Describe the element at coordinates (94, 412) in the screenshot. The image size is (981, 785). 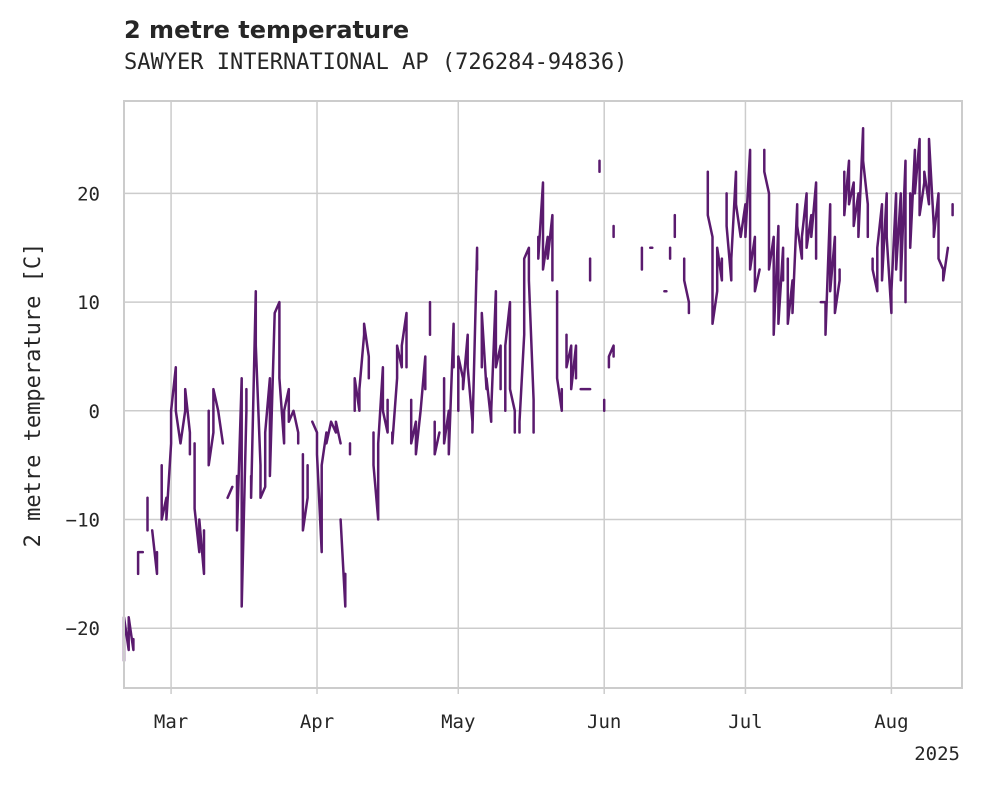
I see `y-tick-label: 0` at that location.